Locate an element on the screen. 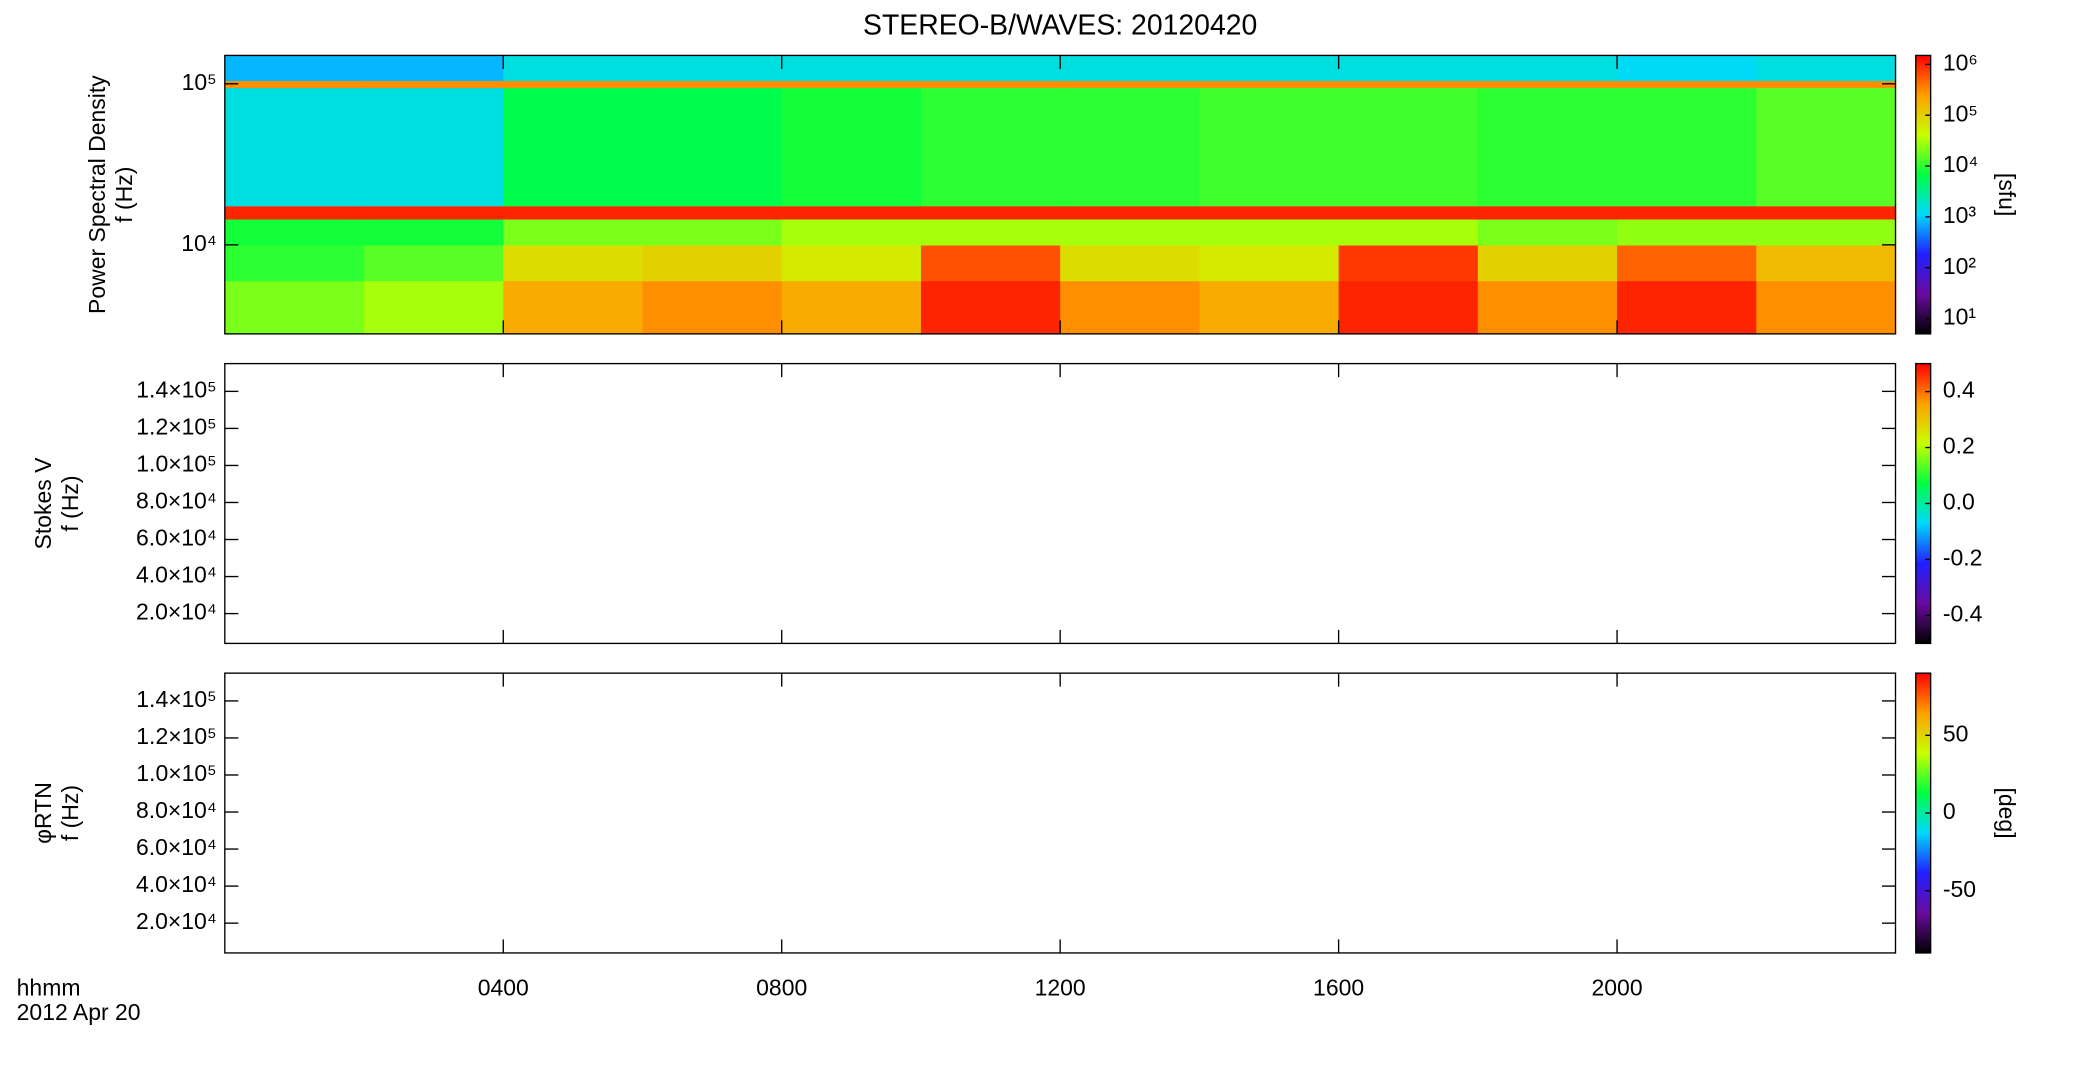  x-tick-label: 1200 is located at coordinates (1060, 987).